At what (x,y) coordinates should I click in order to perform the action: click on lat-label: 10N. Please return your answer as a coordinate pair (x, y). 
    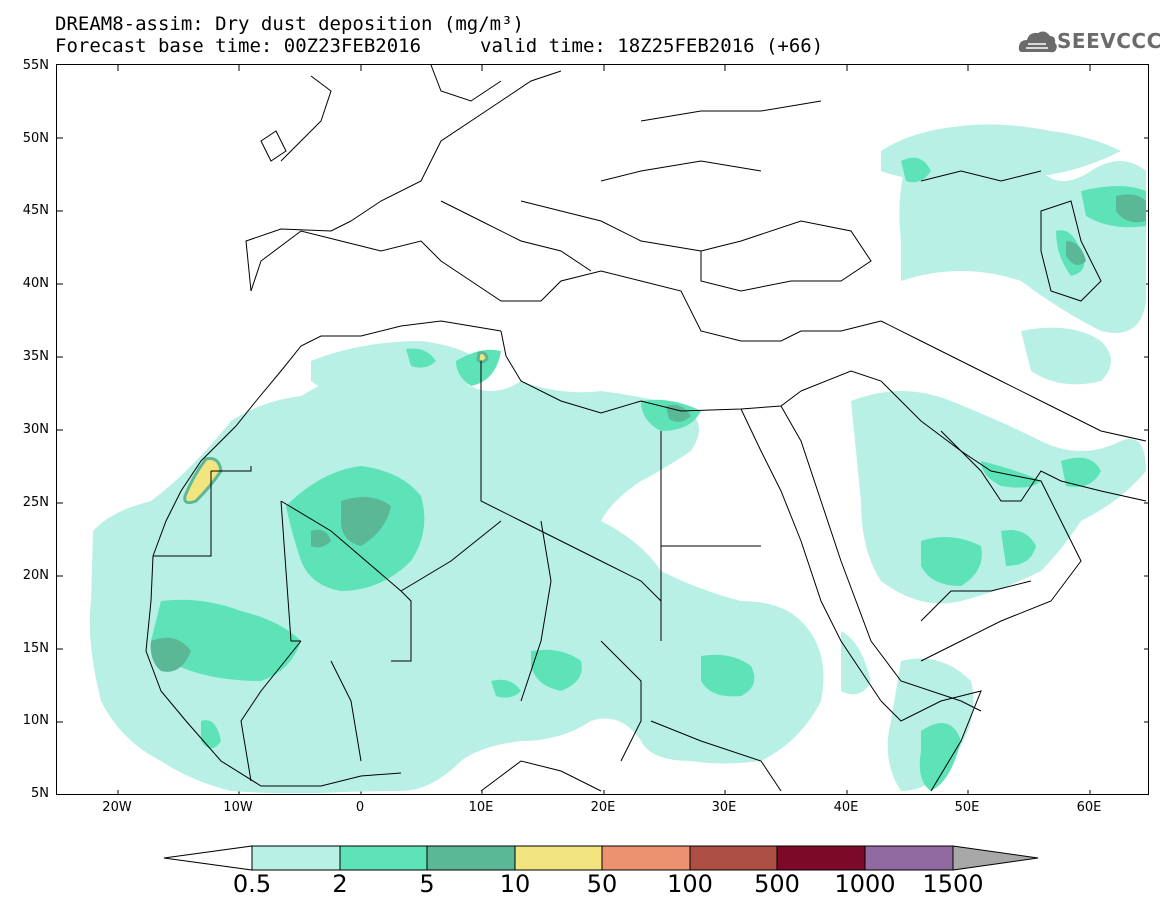
    Looking at the image, I should click on (35, 720).